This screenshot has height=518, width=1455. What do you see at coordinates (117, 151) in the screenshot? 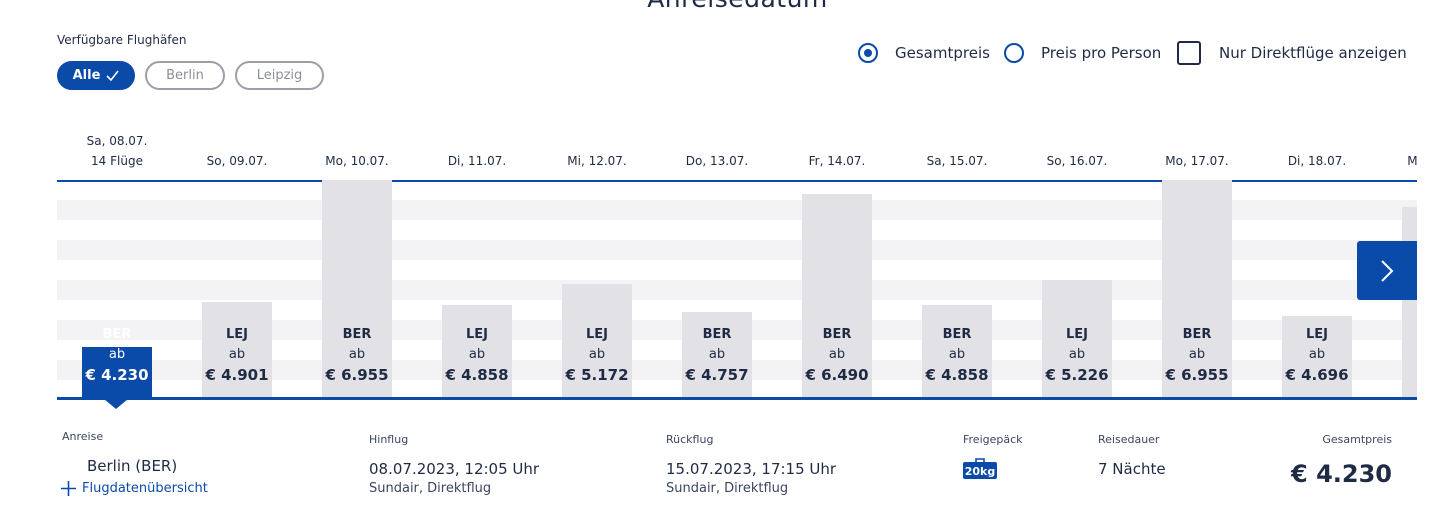
I see `day-date-label: Sa, 08.07. 14 Flüge` at bounding box center [117, 151].